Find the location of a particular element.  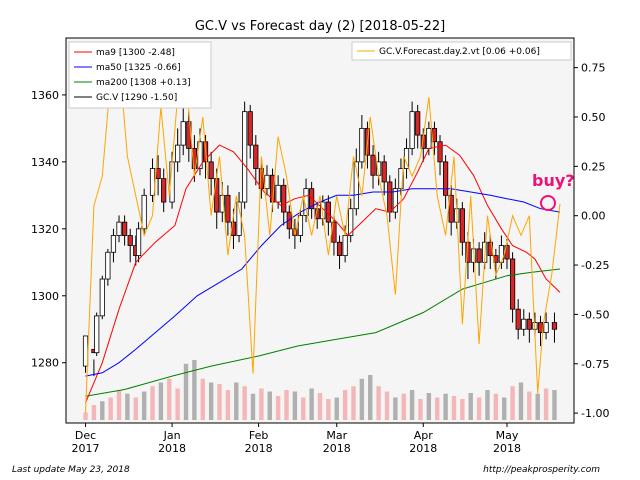

y-left-tick-label: 1300 is located at coordinates (45, 296).